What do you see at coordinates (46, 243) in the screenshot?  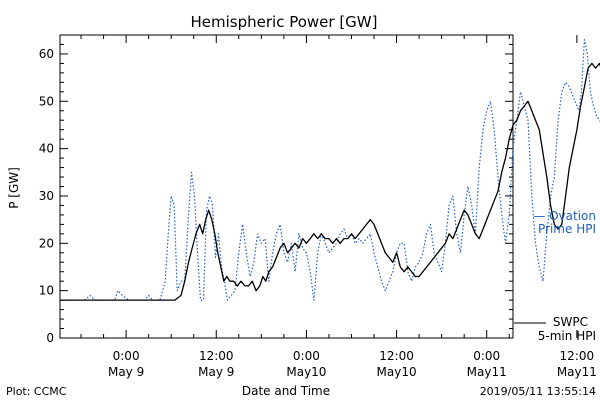 I see `y-tick-label: 20` at bounding box center [46, 243].